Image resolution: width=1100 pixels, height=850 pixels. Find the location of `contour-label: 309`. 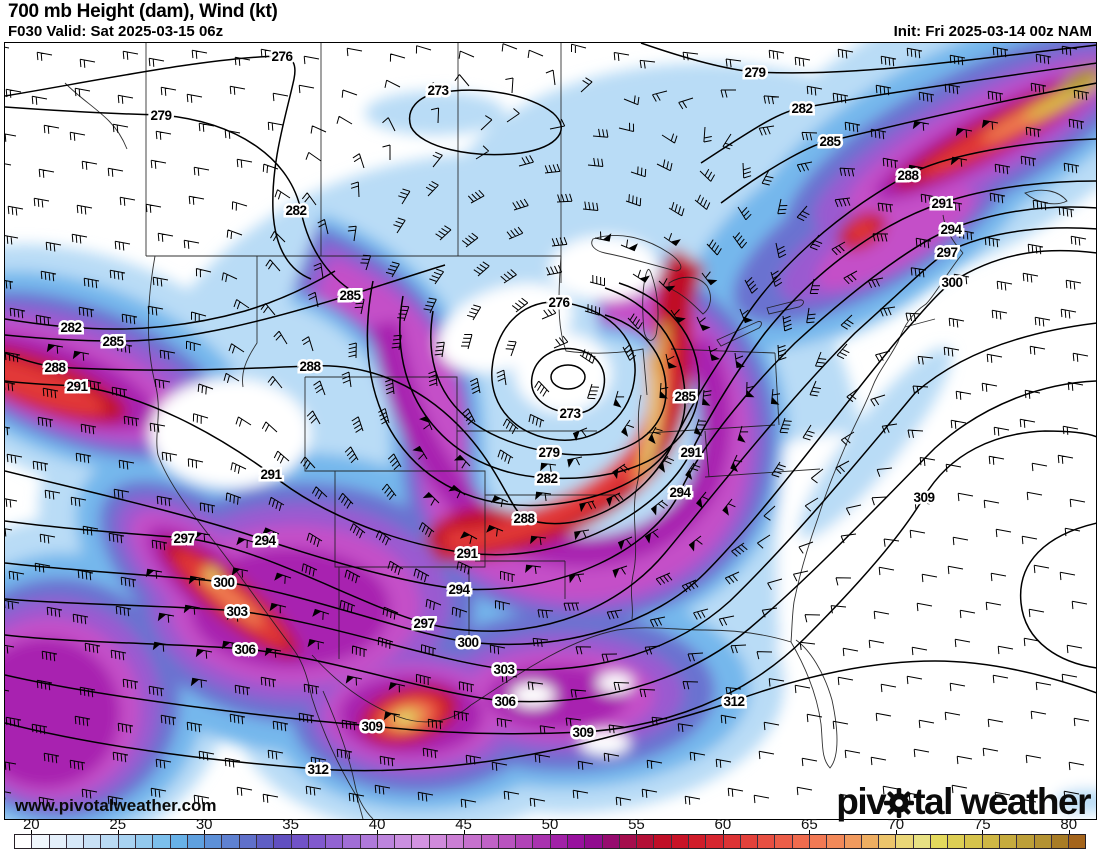

contour-label: 309 is located at coordinates (923, 497).